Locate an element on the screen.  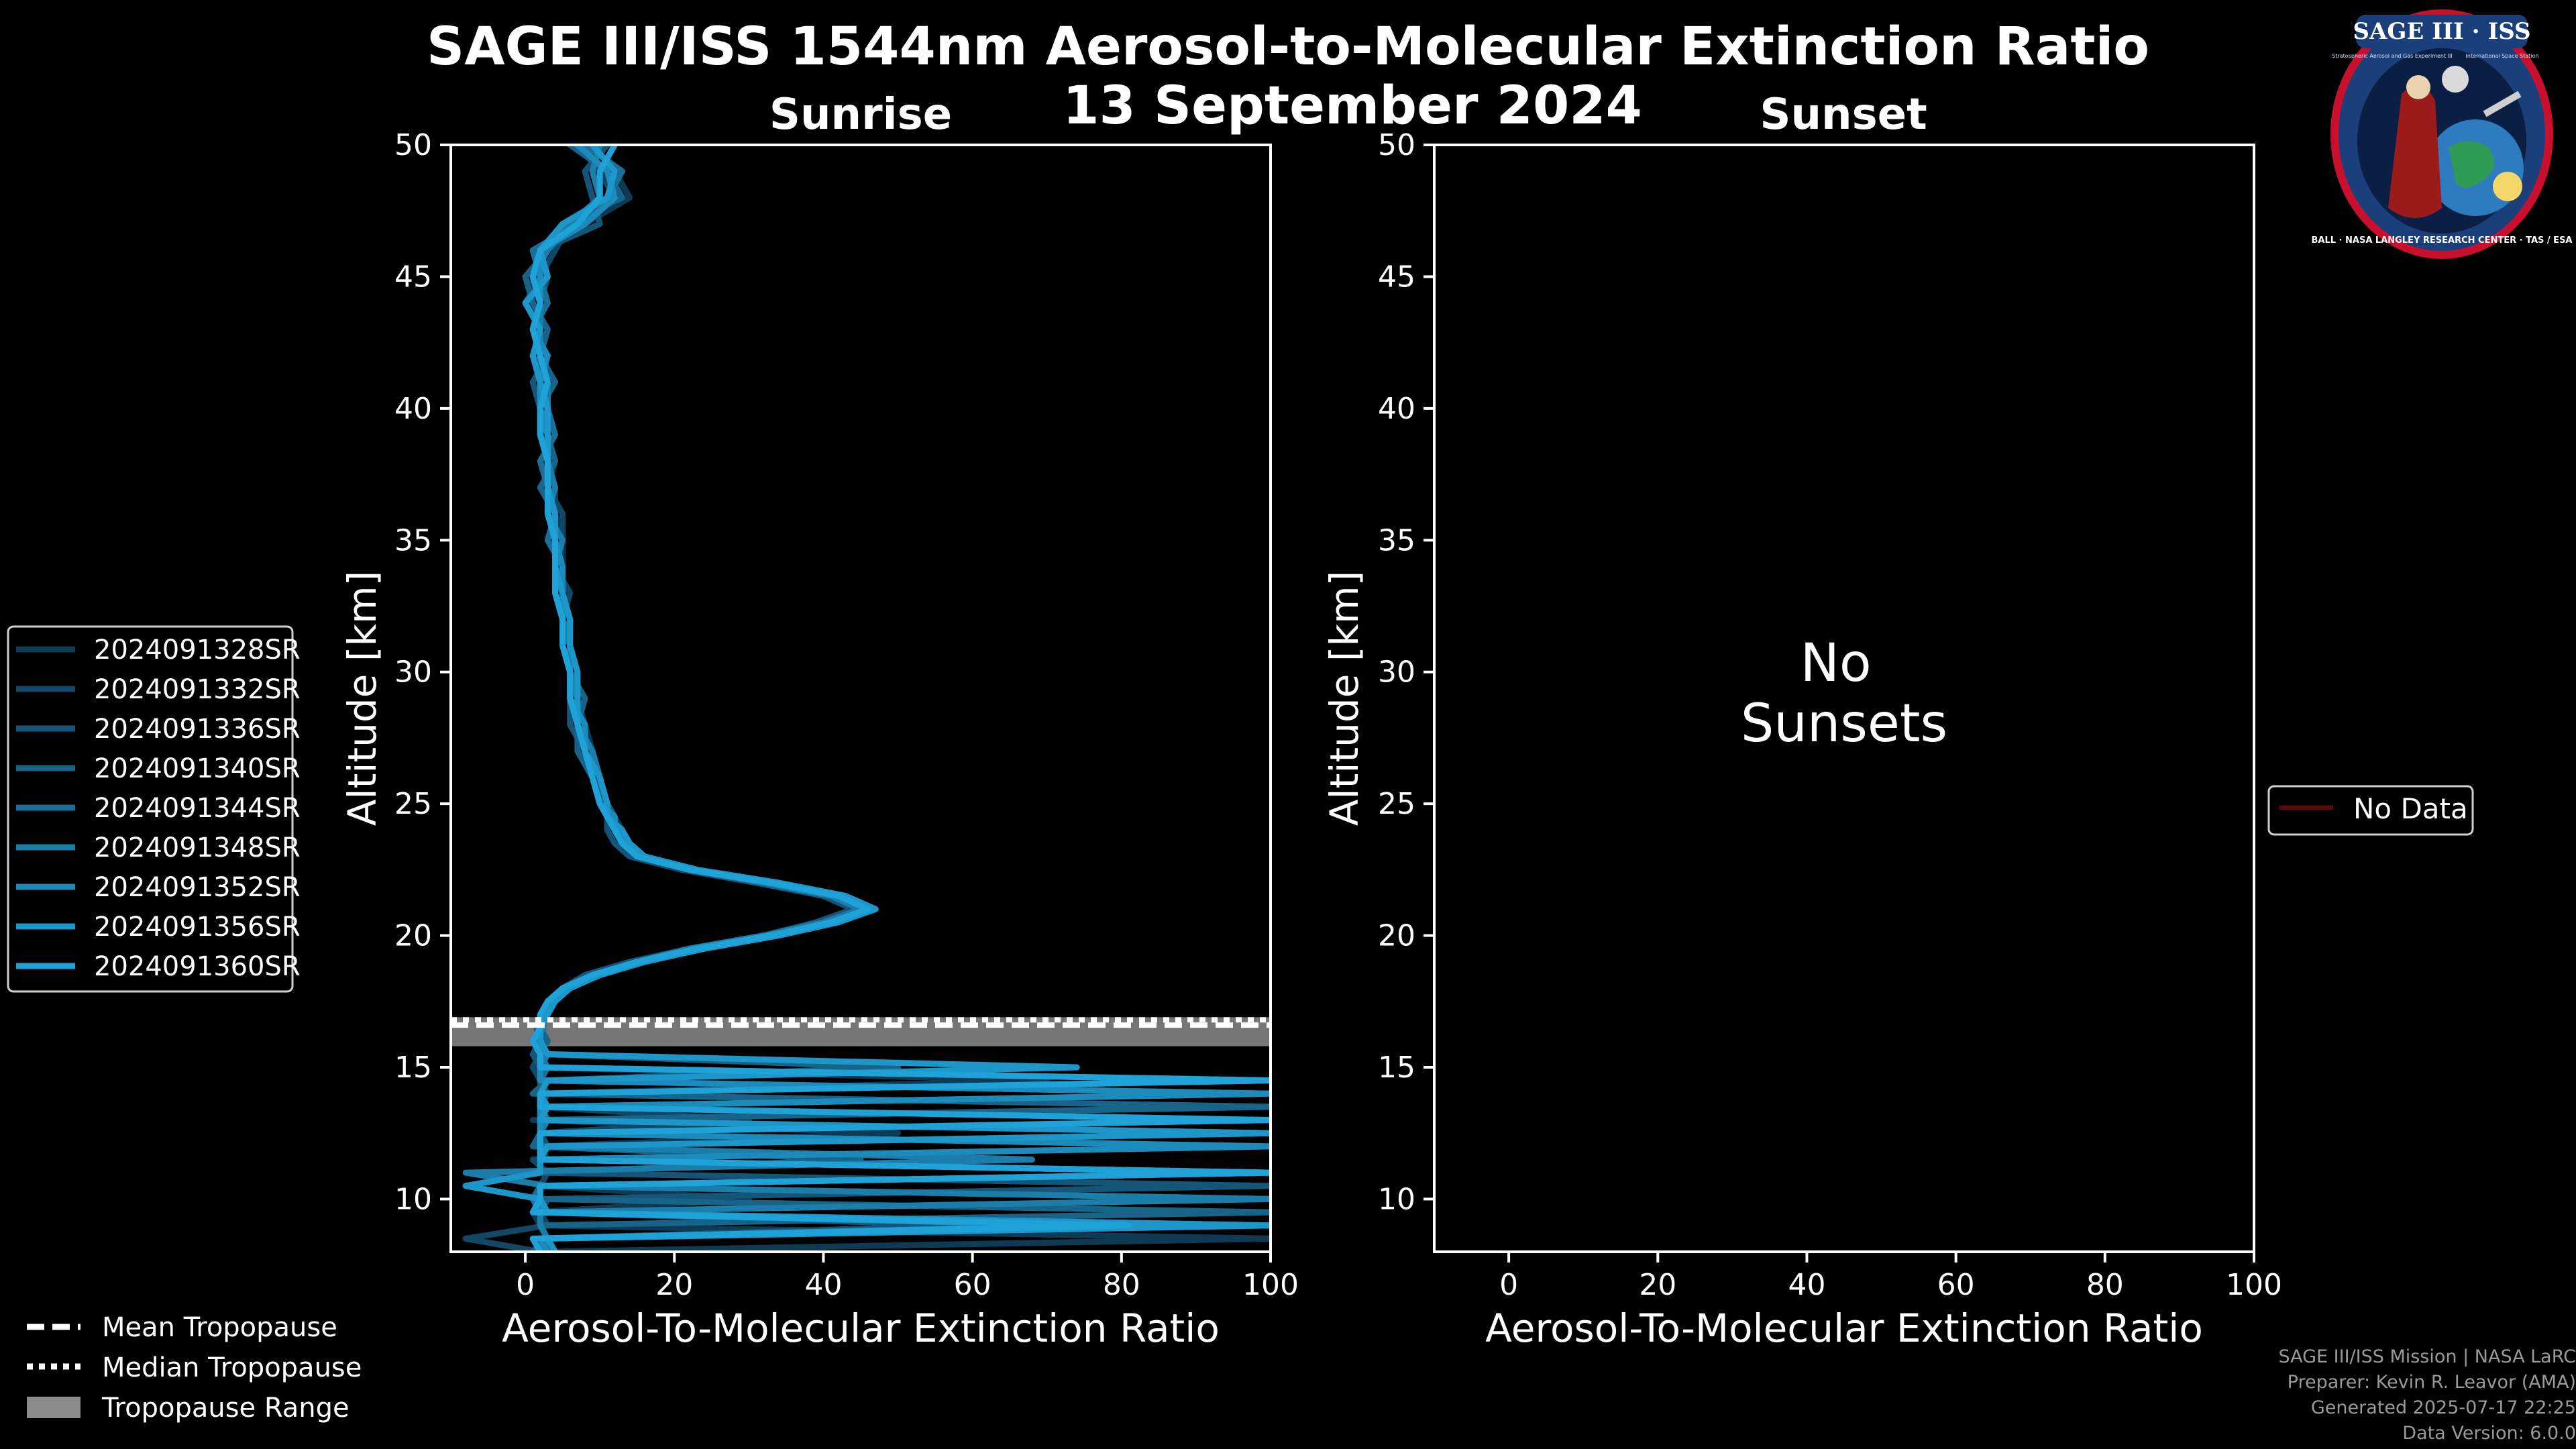
sunset-y-axis-label: Altitude [km] is located at coordinates (1344, 698).